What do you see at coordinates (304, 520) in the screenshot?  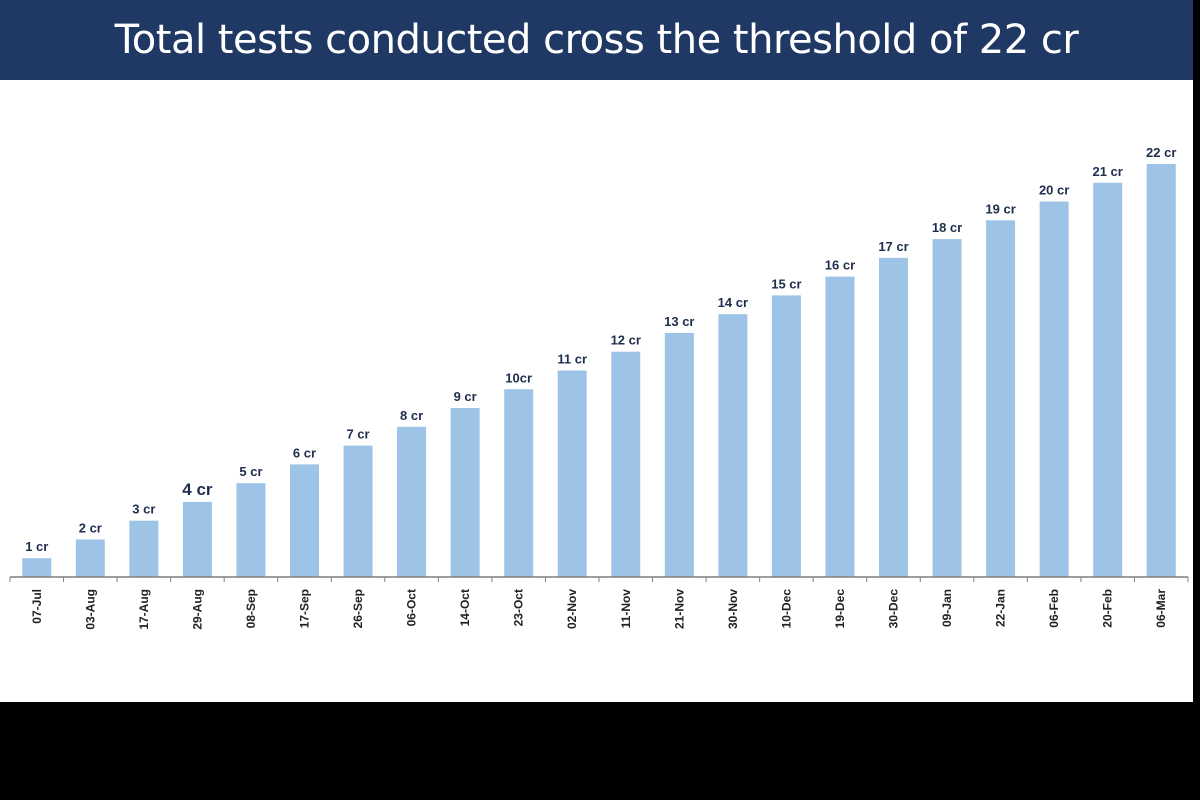 I see `bar-17-Sep` at bounding box center [304, 520].